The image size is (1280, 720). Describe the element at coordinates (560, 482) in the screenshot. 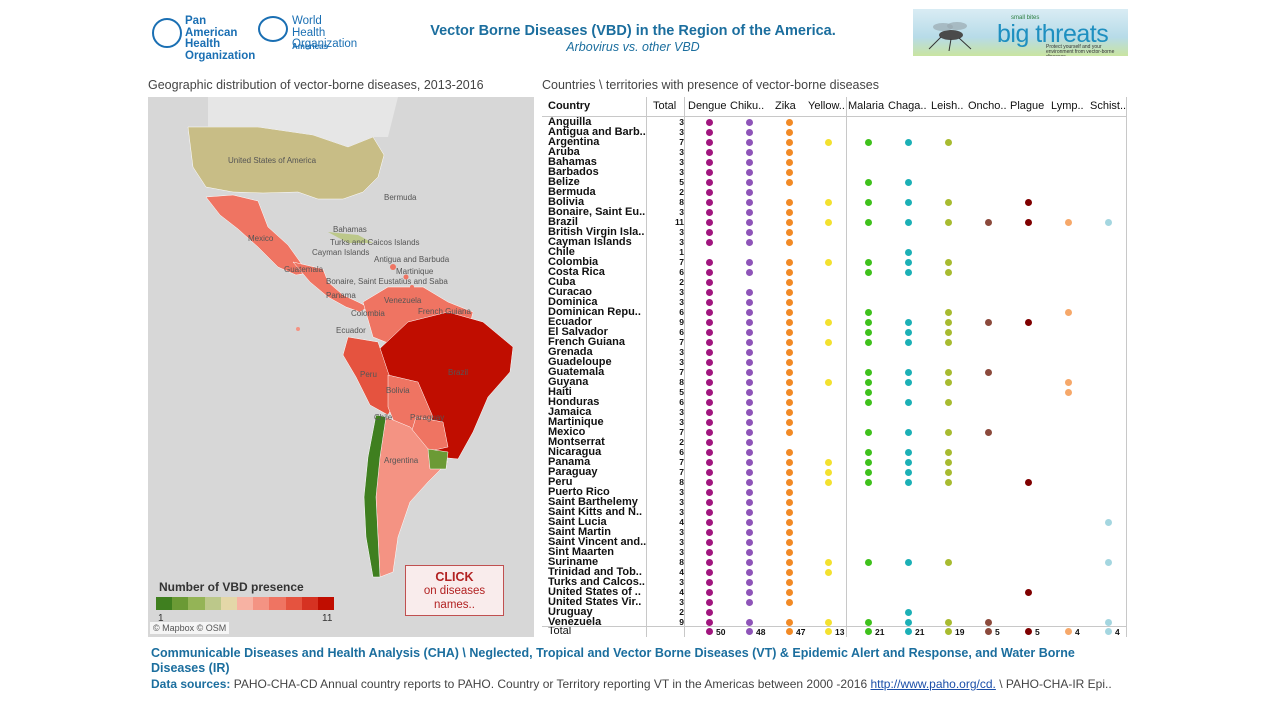

I see `country-name: Peru` at that location.